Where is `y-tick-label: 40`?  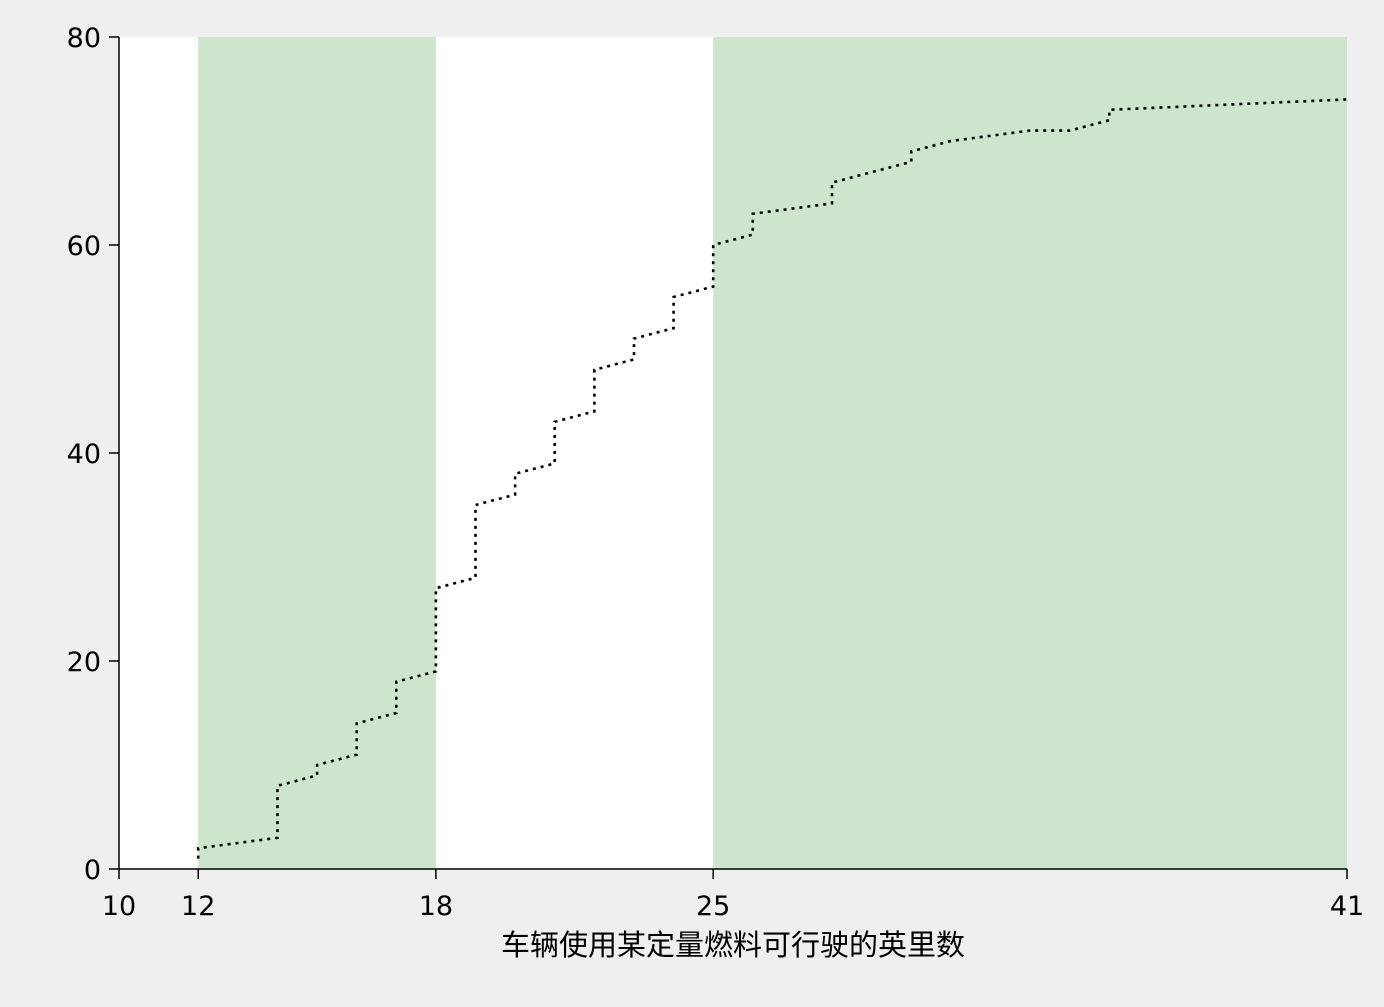 y-tick-label: 40 is located at coordinates (84, 454).